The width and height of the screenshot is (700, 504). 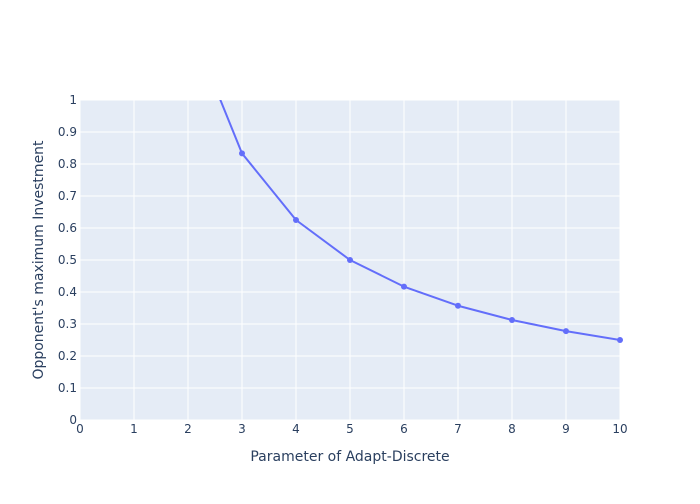 I want to click on y-tick-label: 0.8, so click(x=67, y=164).